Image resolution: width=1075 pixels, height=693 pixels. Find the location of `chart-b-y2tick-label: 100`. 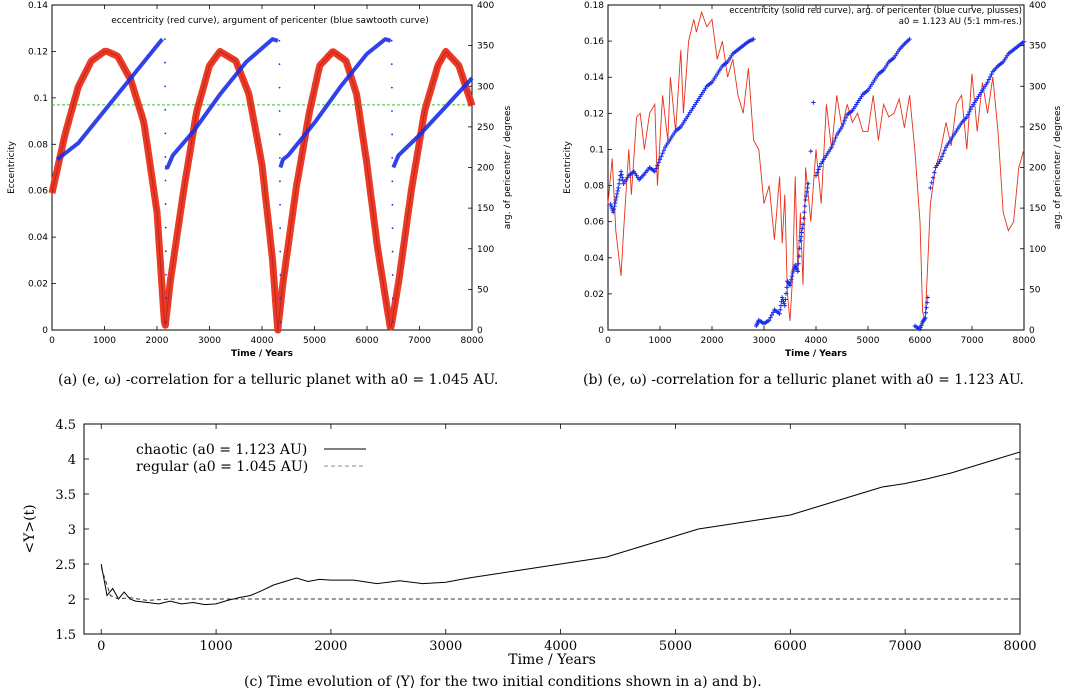

chart-b-y2tick-label: 100 is located at coordinates (1037, 250).